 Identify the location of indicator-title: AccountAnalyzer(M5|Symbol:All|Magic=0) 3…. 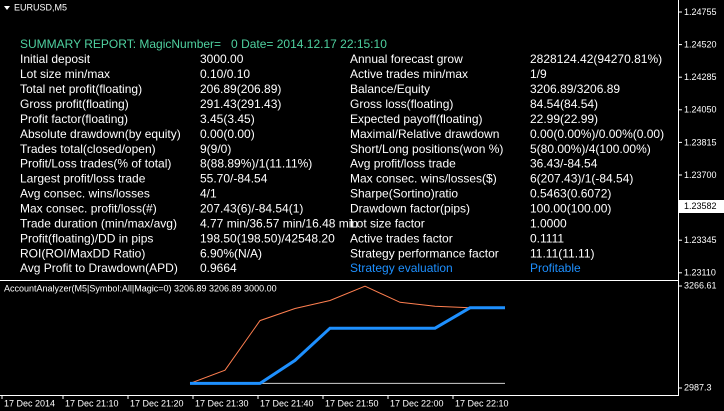
(140, 288).